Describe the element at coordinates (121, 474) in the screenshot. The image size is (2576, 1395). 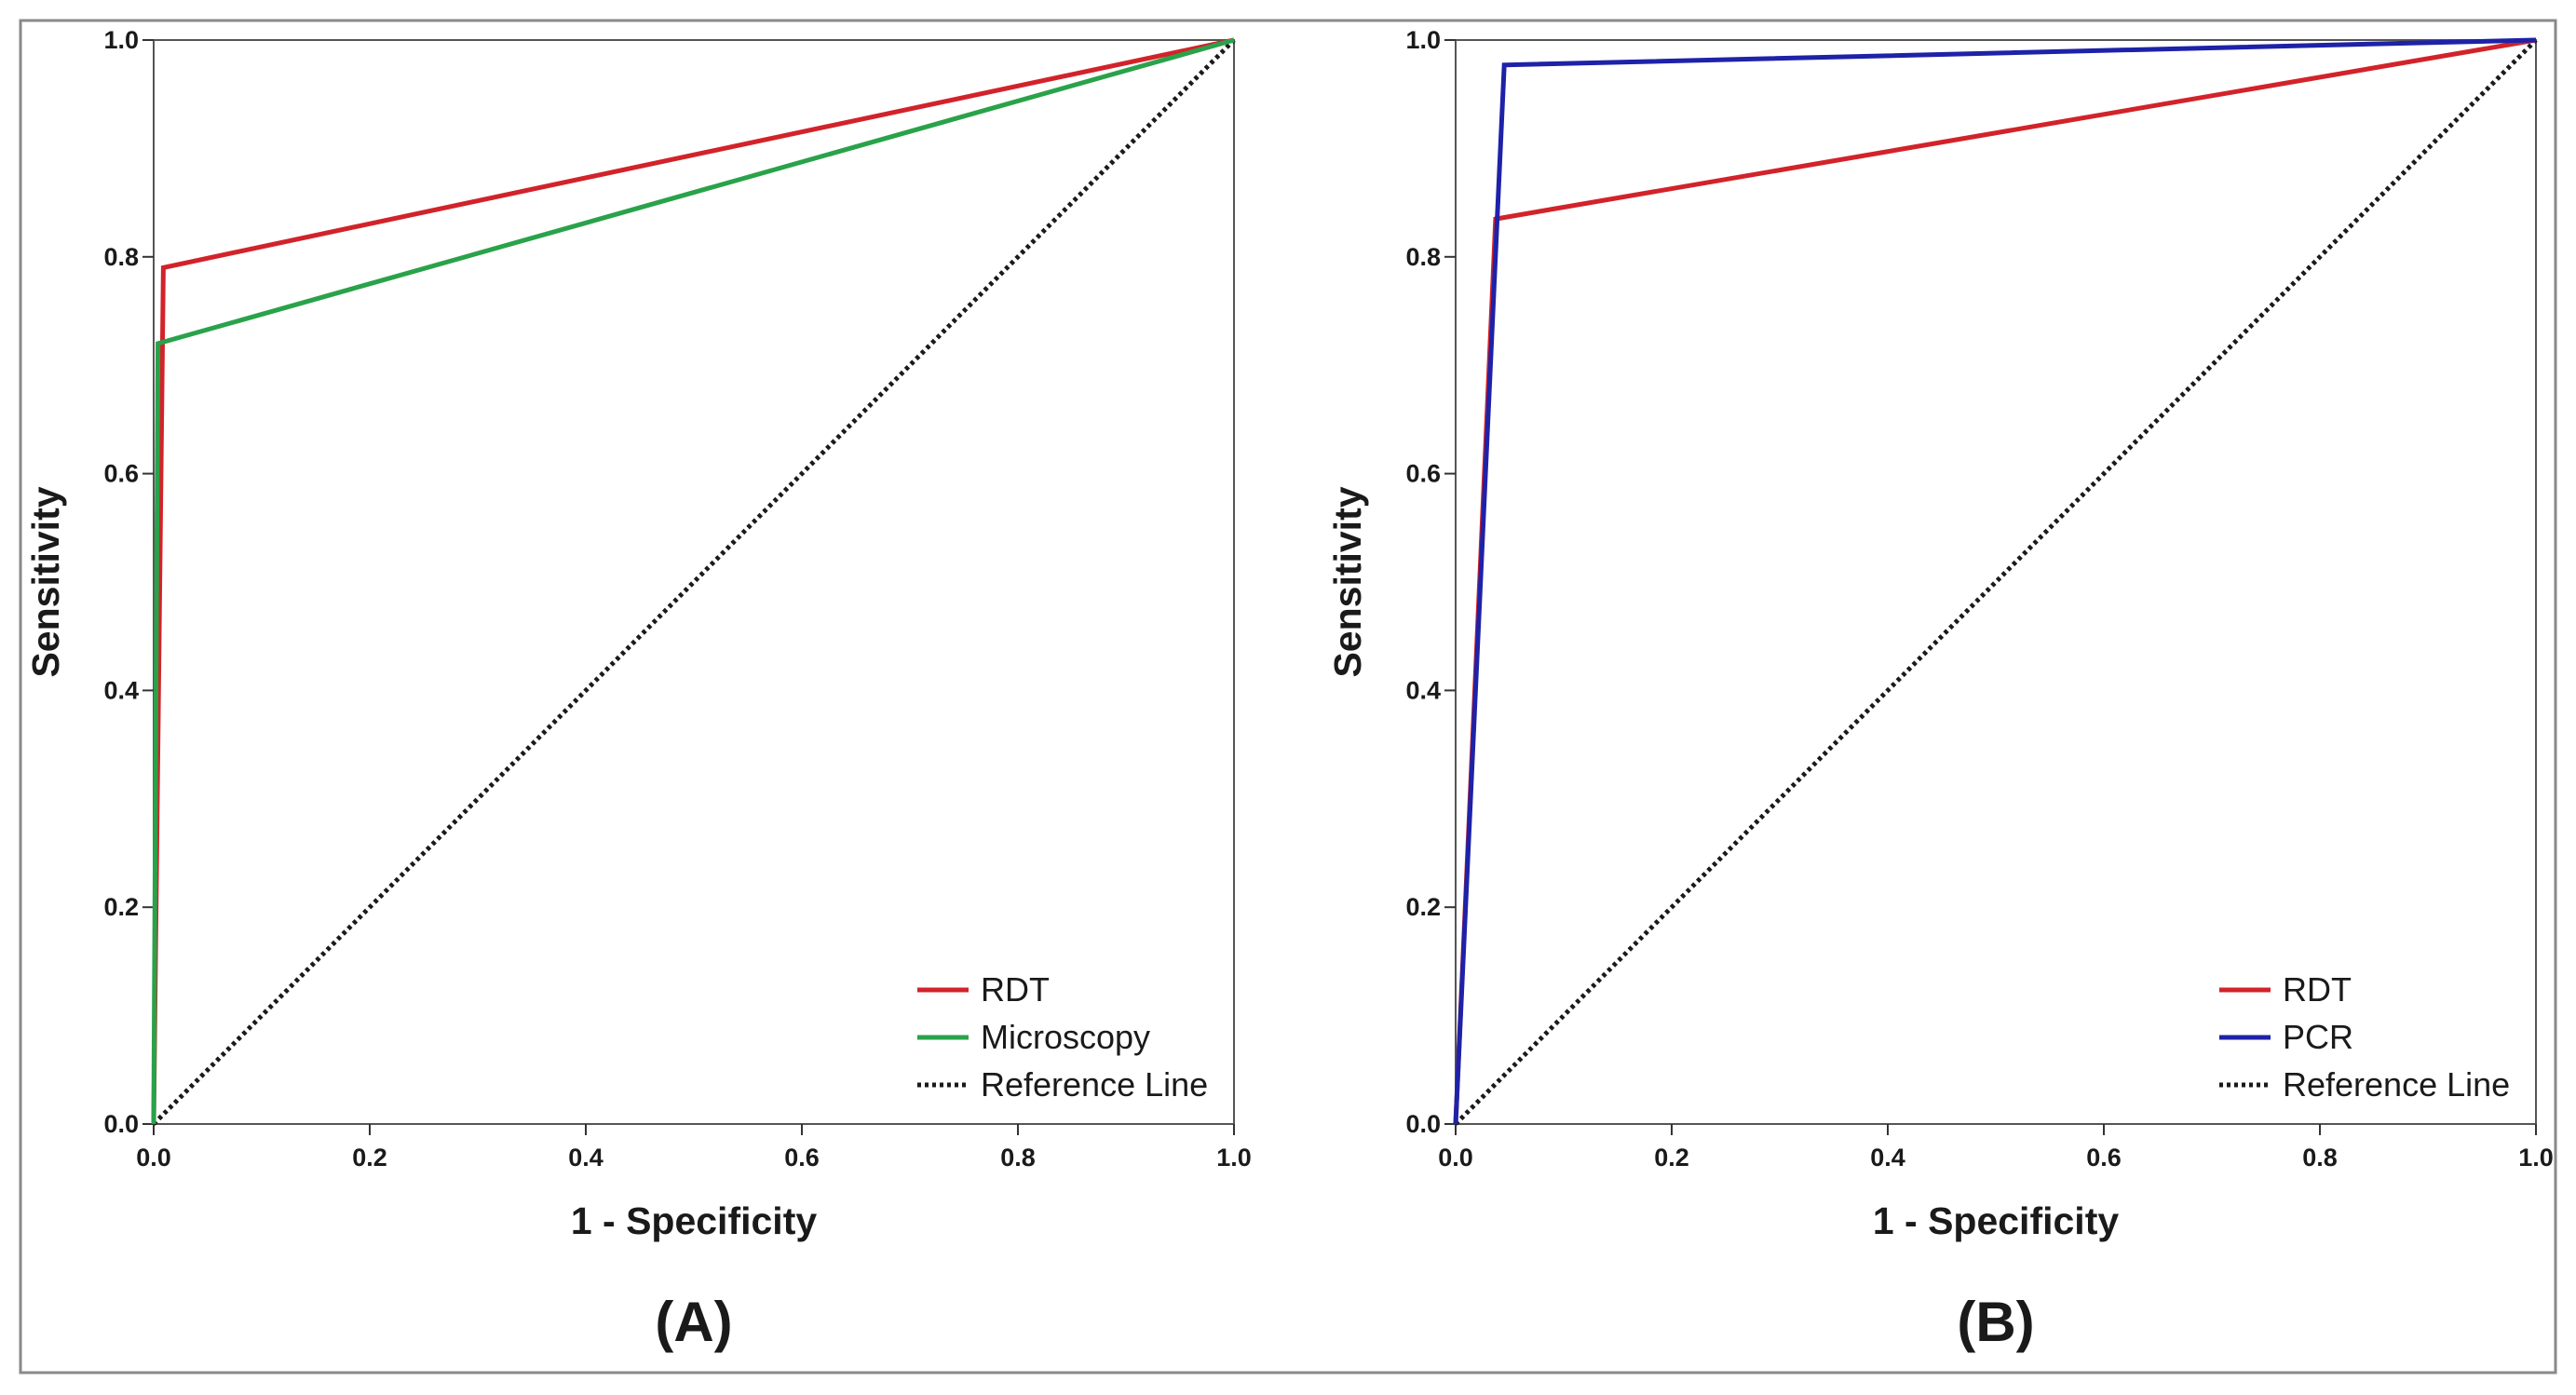
I see `panel-a-y-tick-label: 0.6` at that location.